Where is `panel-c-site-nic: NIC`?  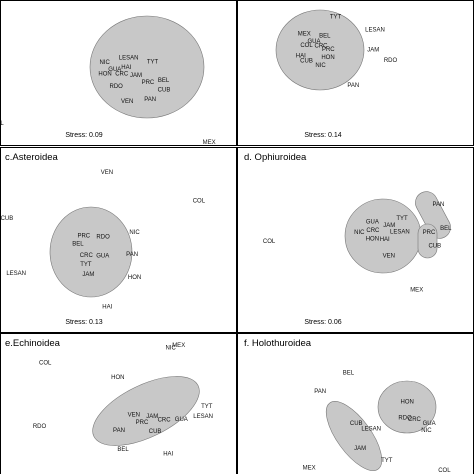
panel-c-site-nic: NIC is located at coordinates (134, 233).